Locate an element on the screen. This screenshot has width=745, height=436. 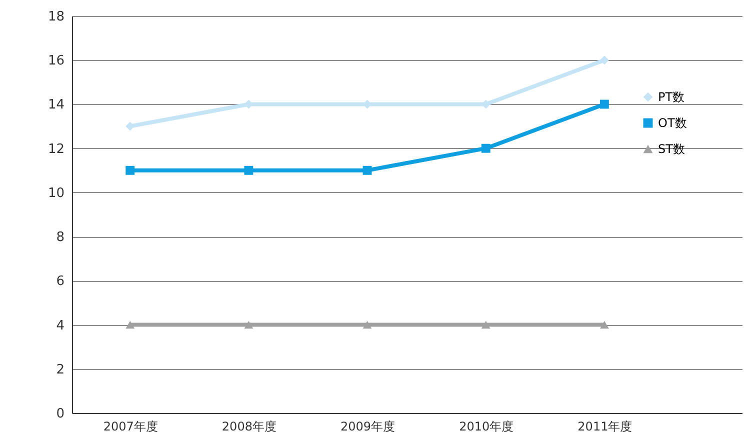
legend-label: OT数 is located at coordinates (672, 123).